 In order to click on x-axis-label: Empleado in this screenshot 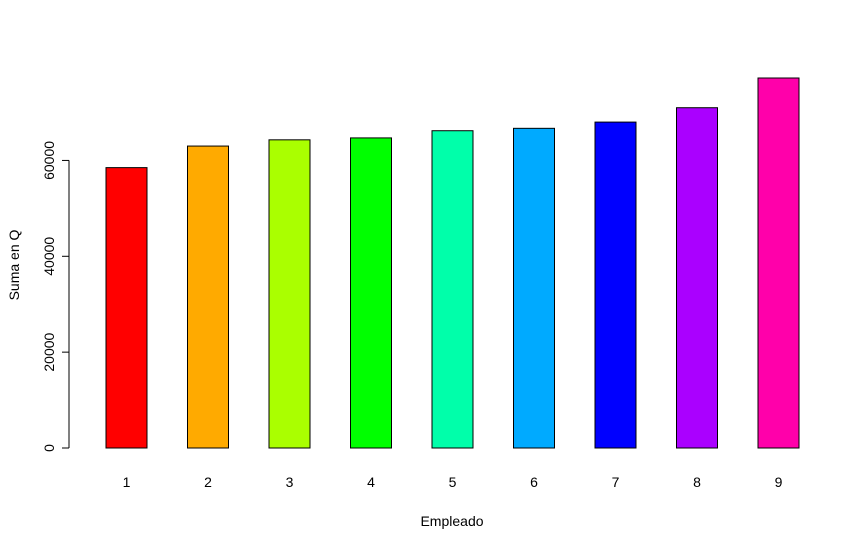, I will do `click(451, 521)`.